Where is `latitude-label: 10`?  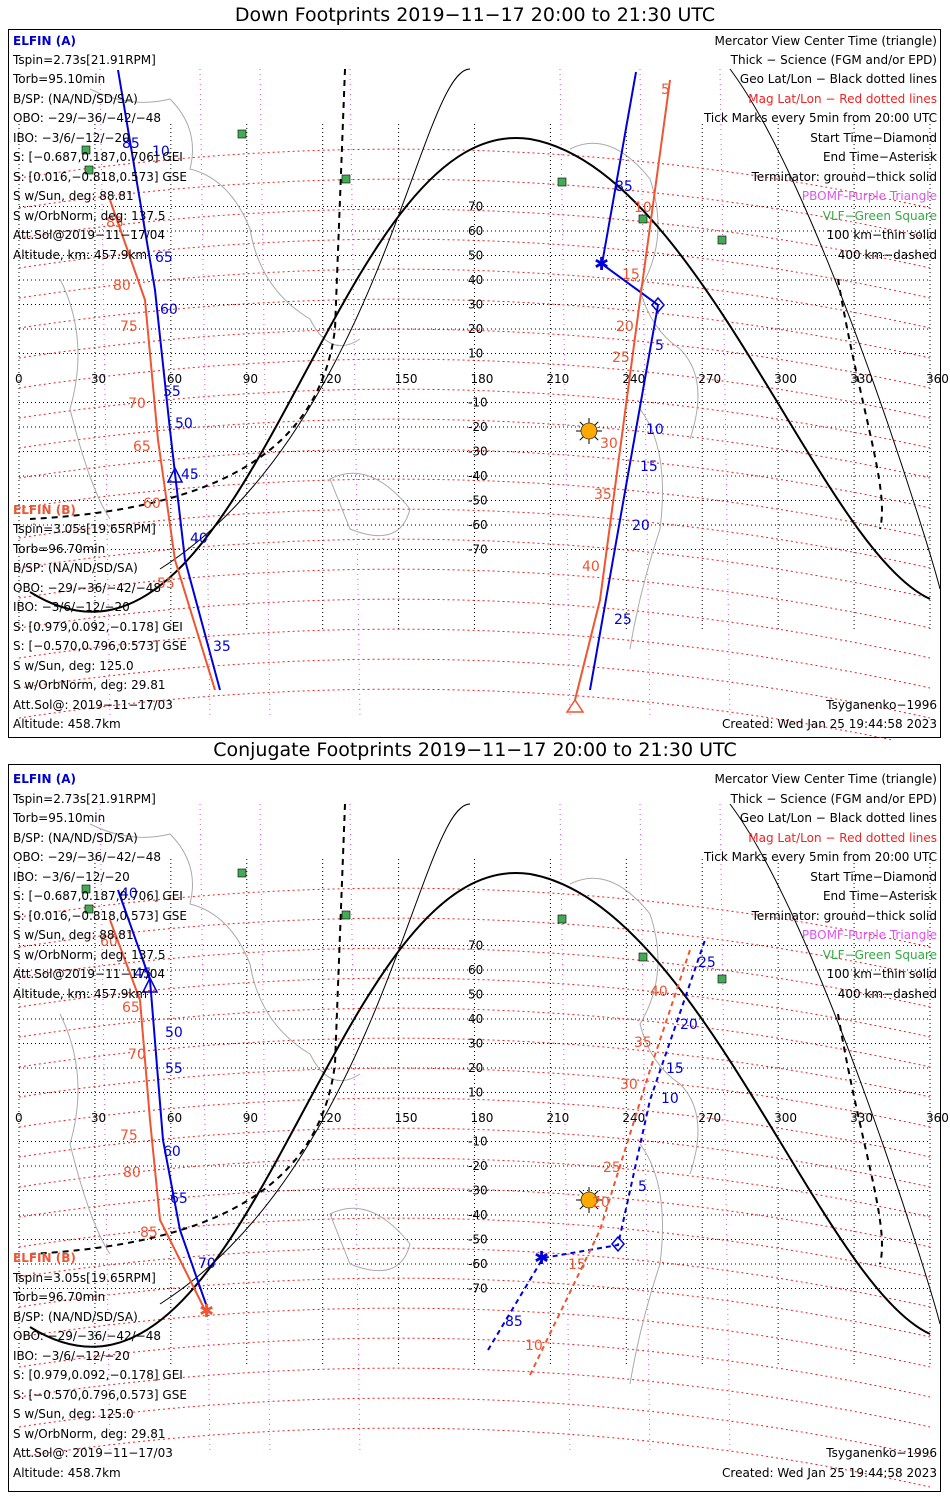 latitude-label: 10 is located at coordinates (475, 1093).